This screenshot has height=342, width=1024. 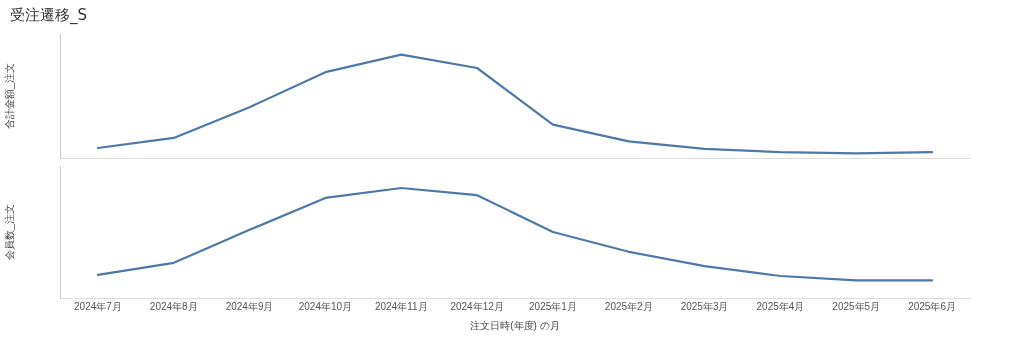 I want to click on x-tick-label: 2025年1月, so click(x=553, y=306).